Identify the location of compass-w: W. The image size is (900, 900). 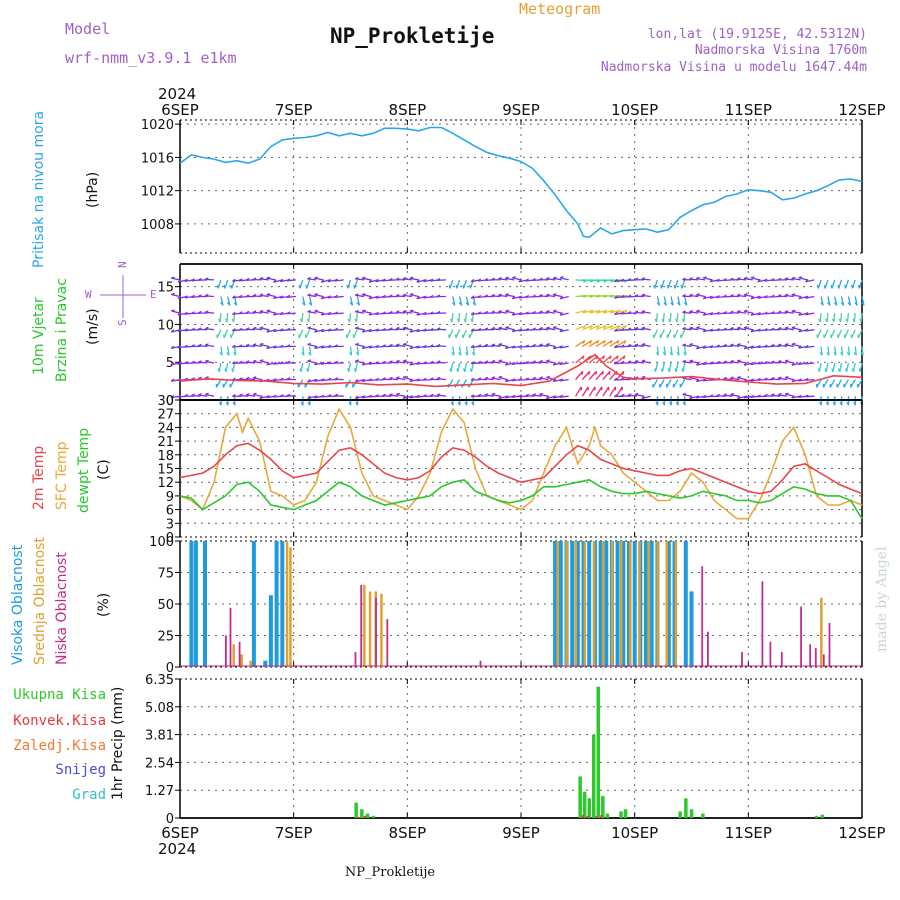
(88, 294).